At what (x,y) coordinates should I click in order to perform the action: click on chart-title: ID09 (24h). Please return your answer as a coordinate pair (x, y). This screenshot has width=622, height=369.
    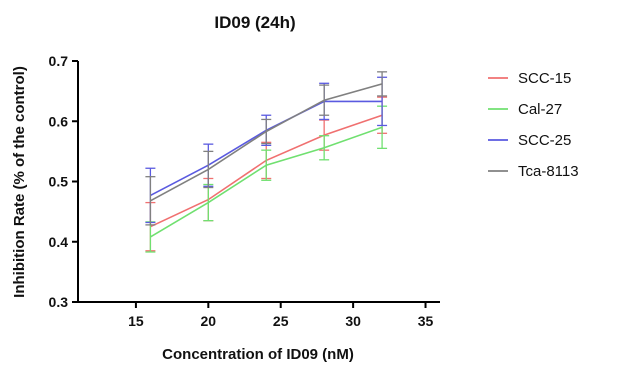
    Looking at the image, I should click on (254, 22).